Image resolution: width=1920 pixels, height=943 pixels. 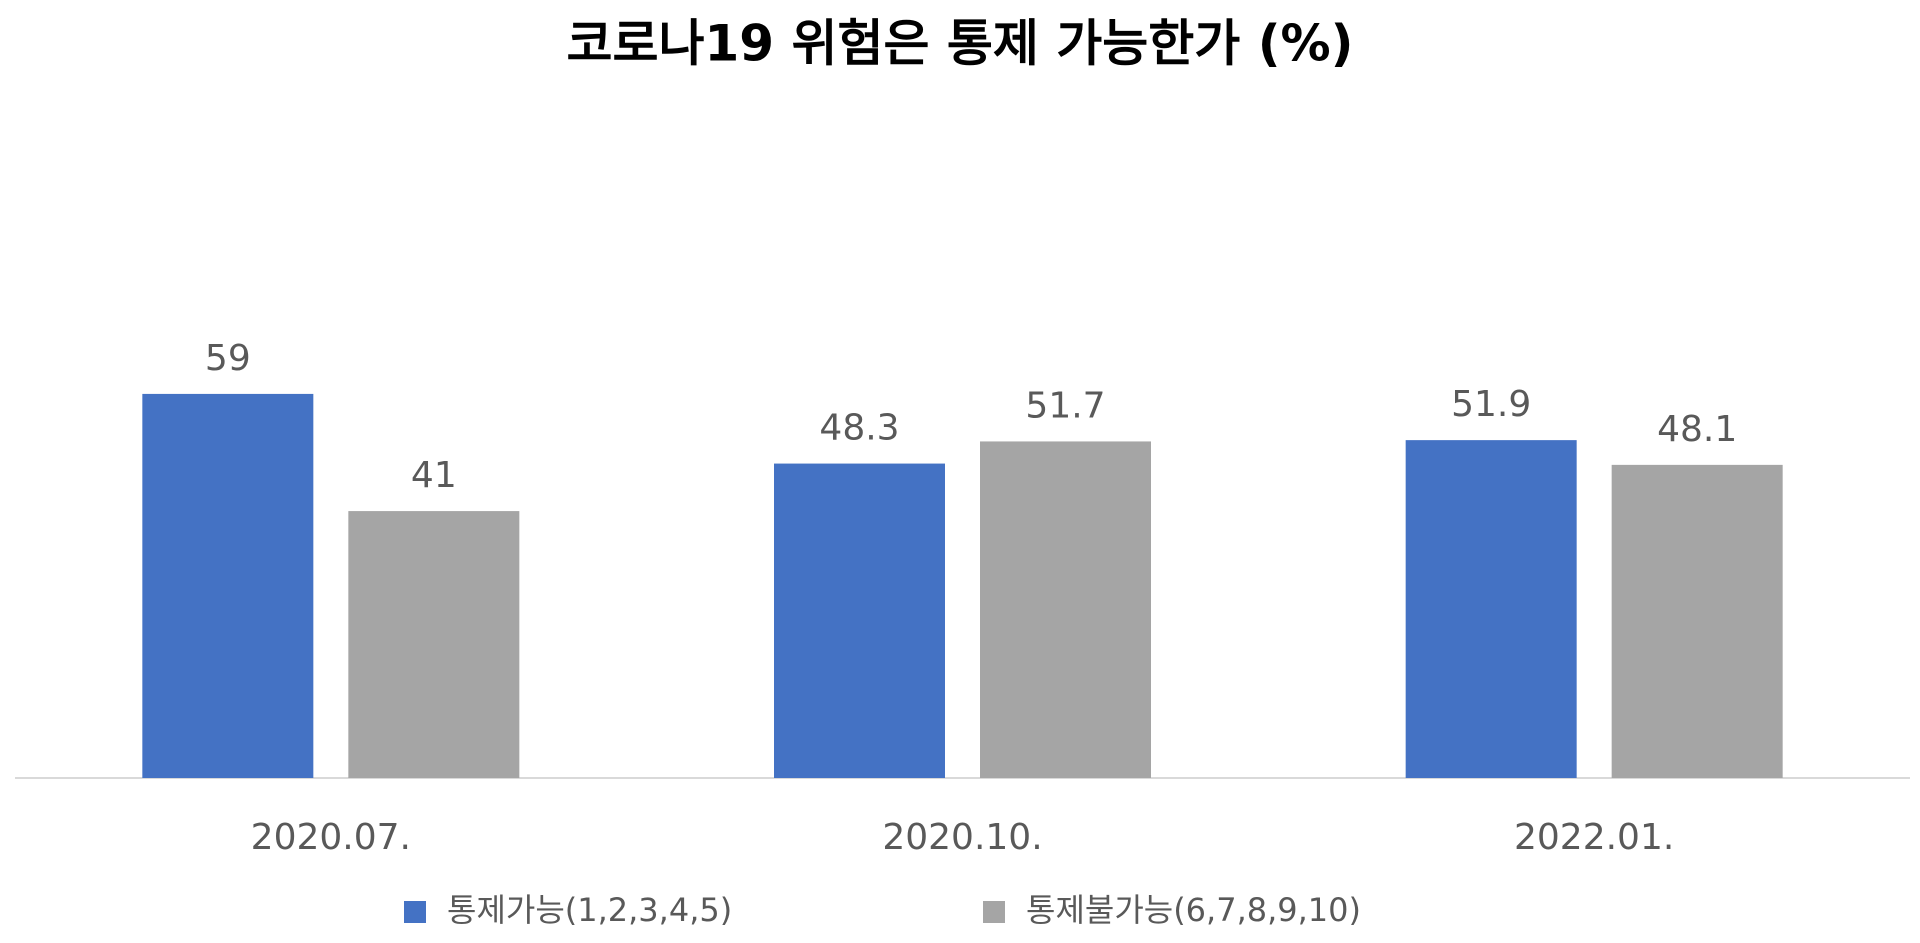 What do you see at coordinates (589, 910) in the screenshot?
I see `legend-label: 통제가능(1,2,3,4,5)` at bounding box center [589, 910].